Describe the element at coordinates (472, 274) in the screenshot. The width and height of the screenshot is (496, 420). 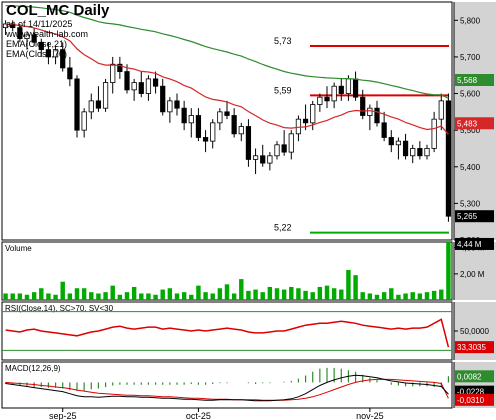
I see `volume-tick-label: 2,00 M` at that location.